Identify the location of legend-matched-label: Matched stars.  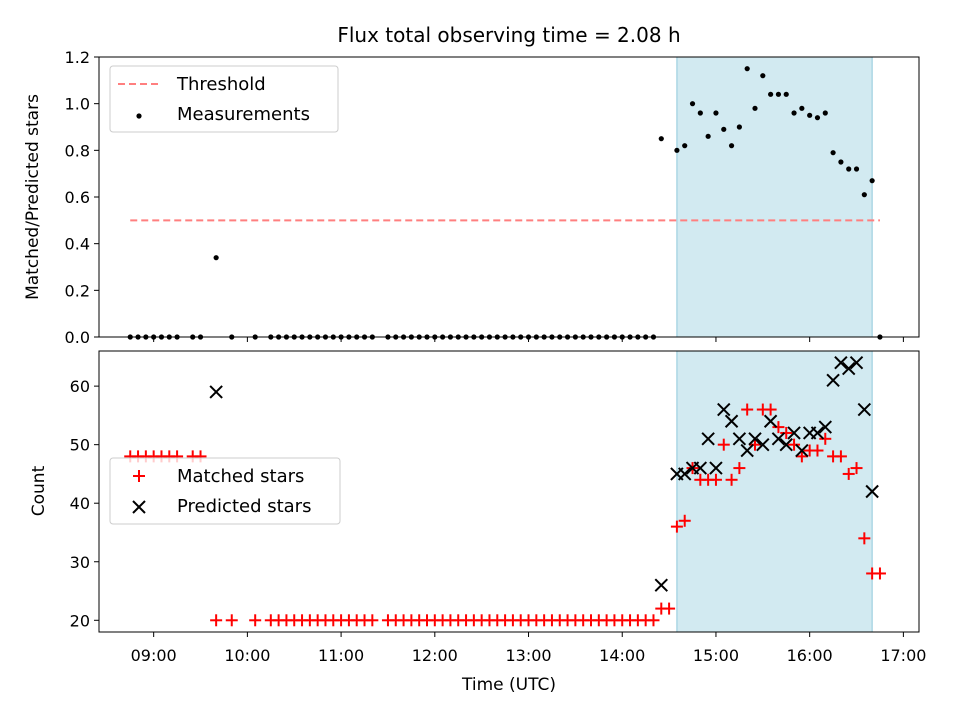
(240, 476).